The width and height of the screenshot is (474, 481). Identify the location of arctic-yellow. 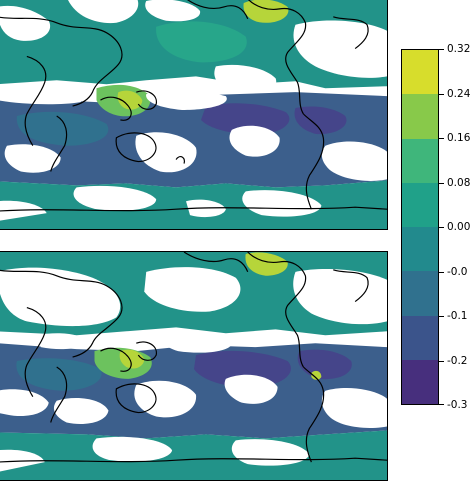
(266, 11).